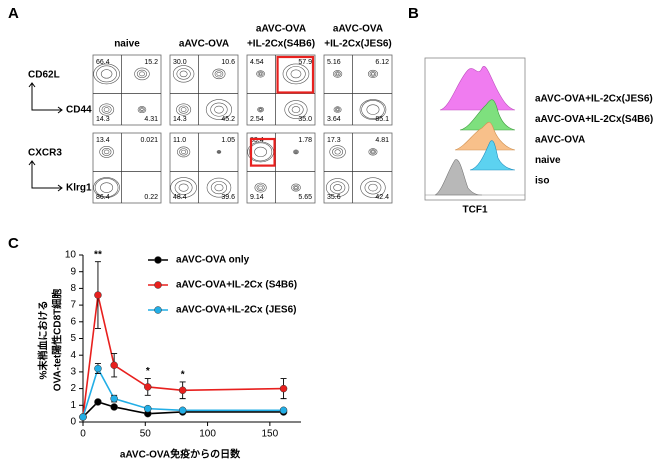 Image resolution: width=670 pixels, height=470 pixels. What do you see at coordinates (548, 160) in the screenshot?
I see `histogram-label: naive` at bounding box center [548, 160].